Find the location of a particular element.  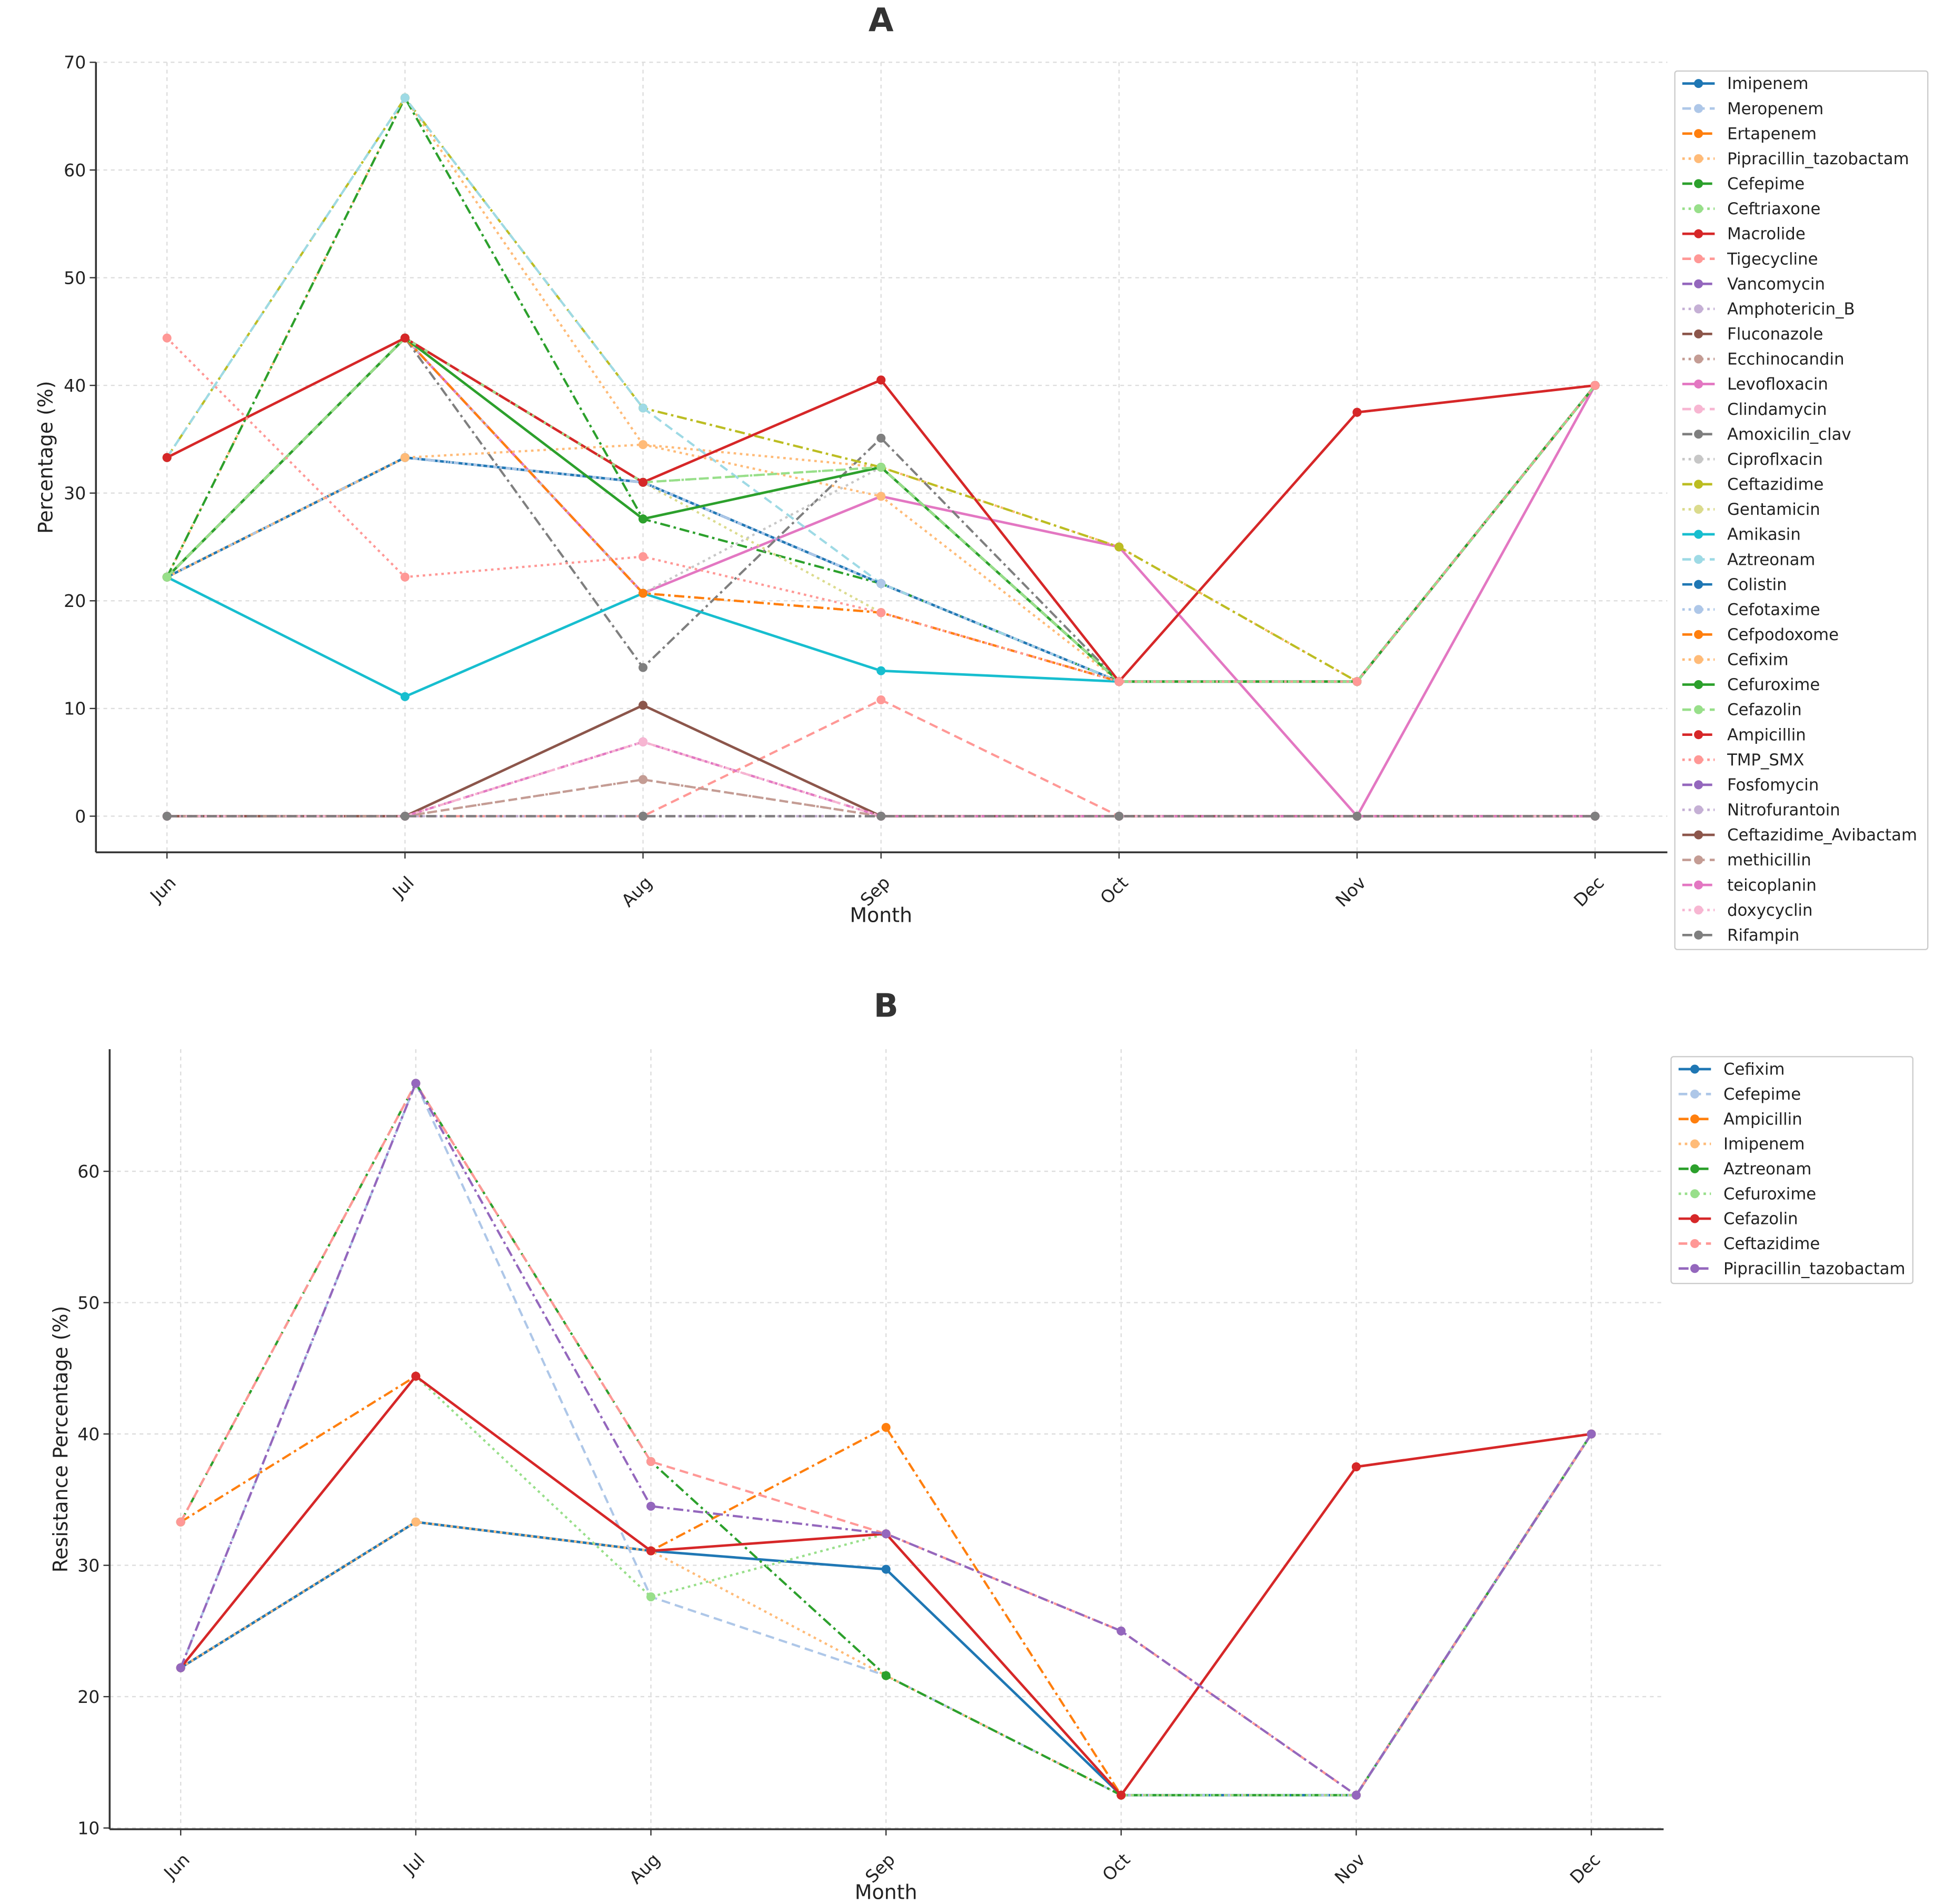

legend-label: Amphotericin_B is located at coordinates (1791, 309).